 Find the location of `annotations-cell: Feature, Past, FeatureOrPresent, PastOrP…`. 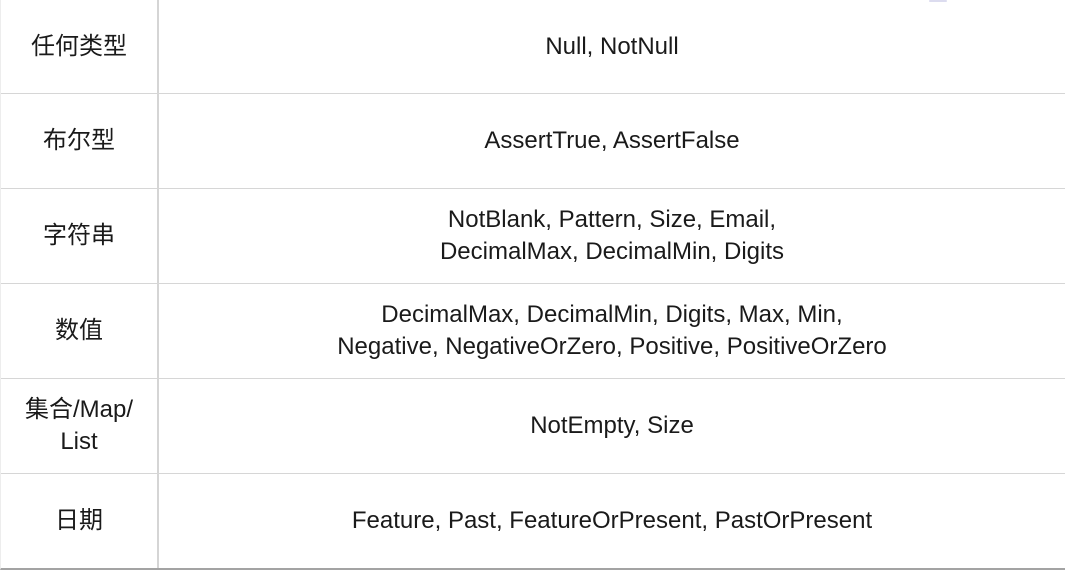

annotations-cell: Feature, Past, FeatureOrPresent, PastOrP… is located at coordinates (612, 520).